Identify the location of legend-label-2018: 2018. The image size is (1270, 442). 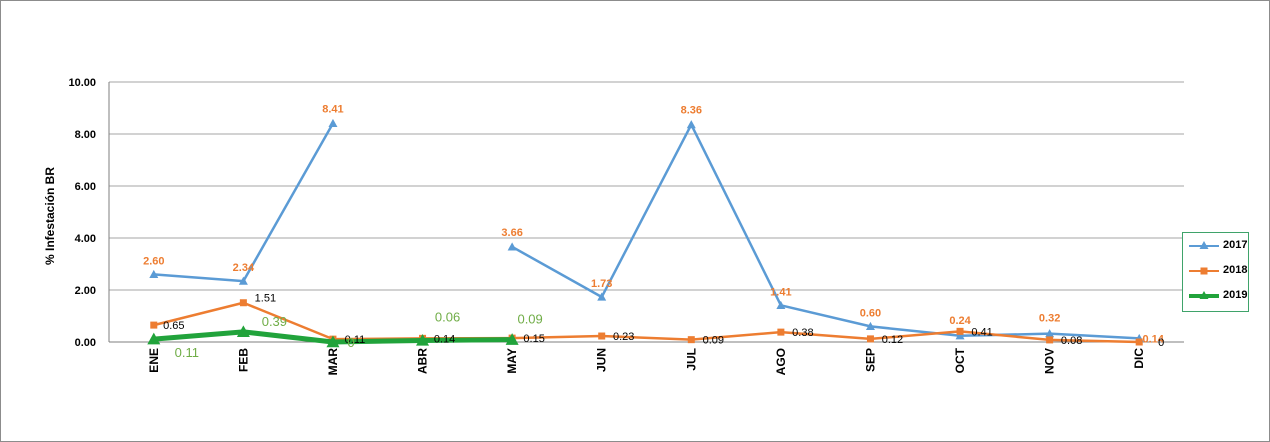
(1235, 270).